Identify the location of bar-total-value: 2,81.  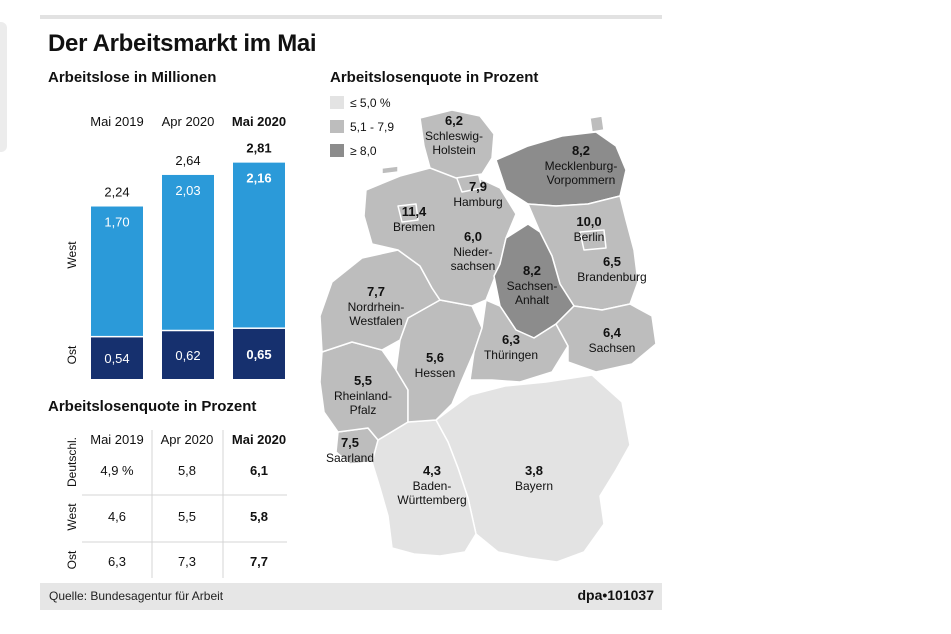
(258, 148).